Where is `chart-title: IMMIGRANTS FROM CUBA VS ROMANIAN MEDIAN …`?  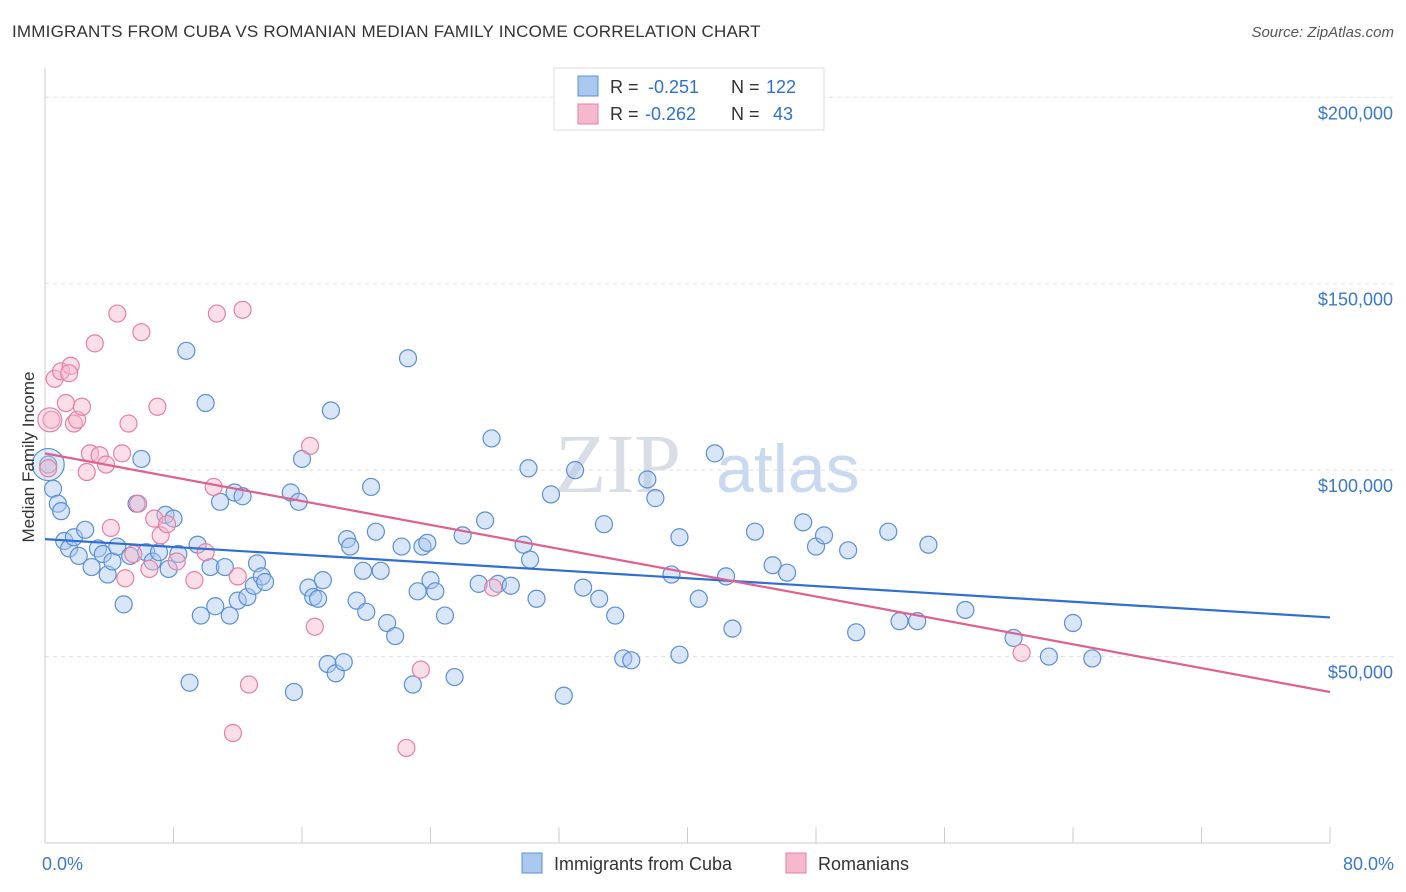 chart-title: IMMIGRANTS FROM CUBA VS ROMANIAN MEDIAN … is located at coordinates (386, 31).